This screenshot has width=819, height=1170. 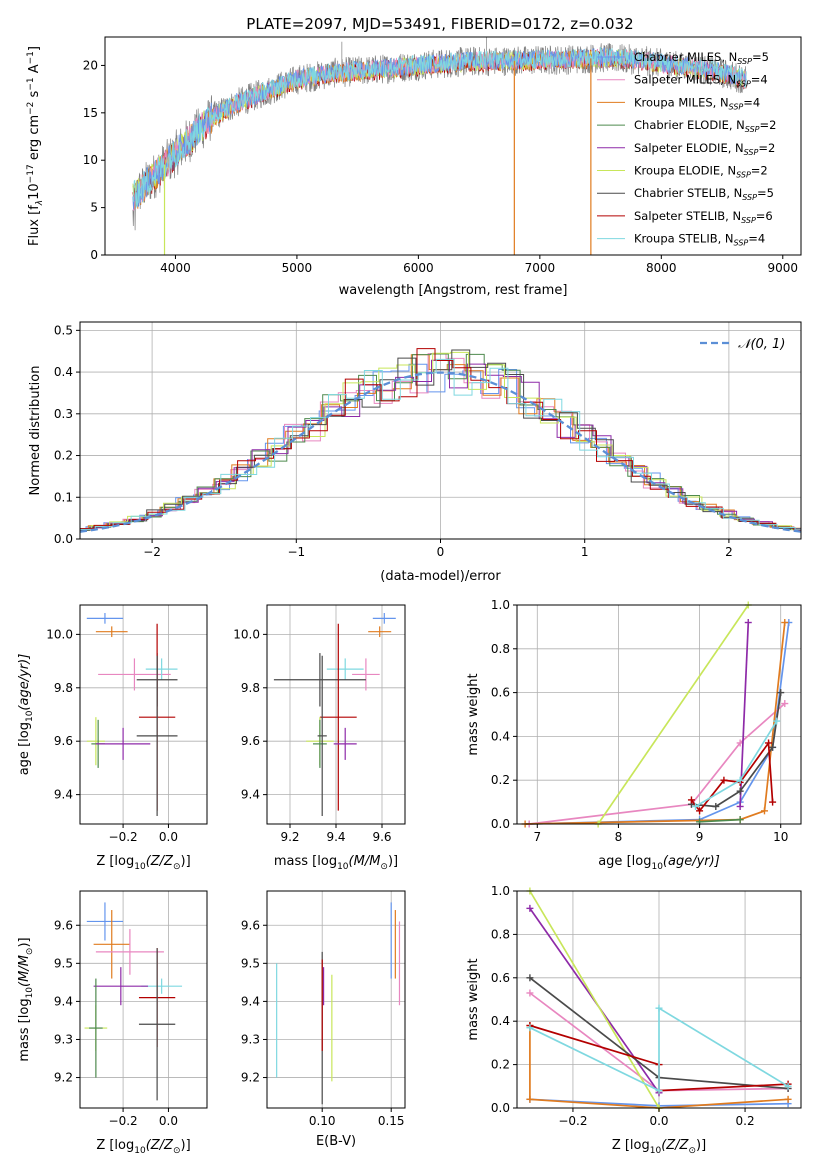 I want to click on legend-entry: Chabrier STELIB, NSSP=5, so click(x=704, y=194).